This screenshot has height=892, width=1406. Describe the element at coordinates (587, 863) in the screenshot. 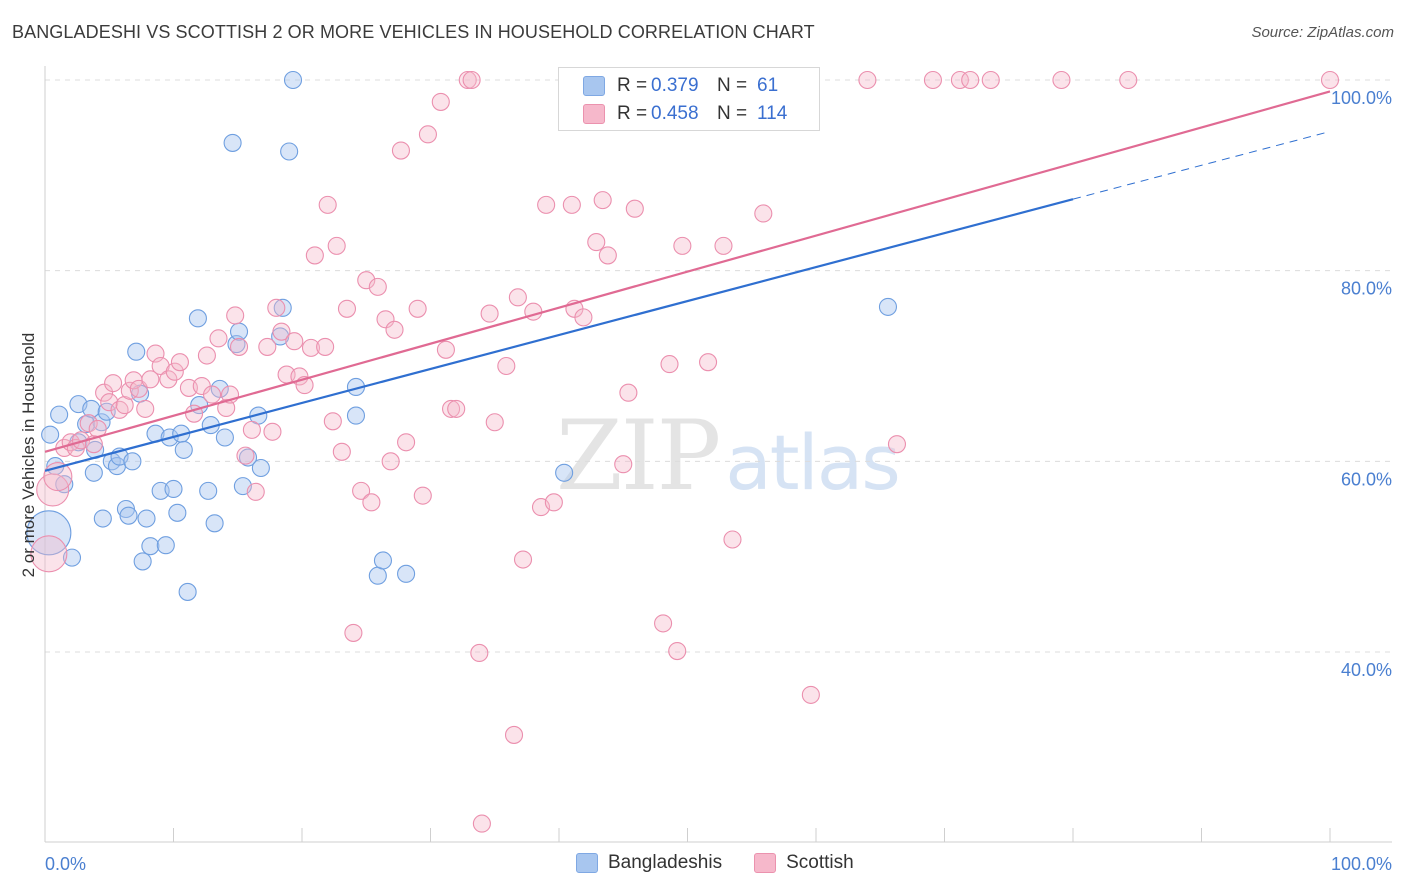

I see `bottom-legend-swatch-bangladeshis` at that location.